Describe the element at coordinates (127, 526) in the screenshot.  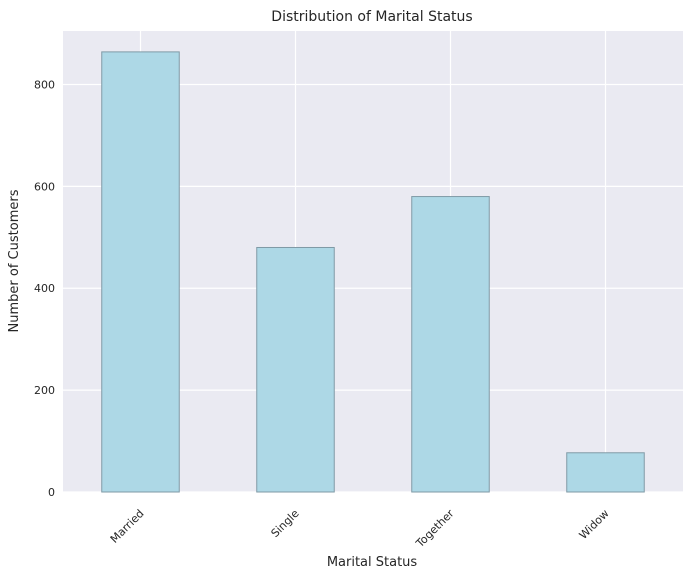
I see `x-tick-label: Married` at that location.